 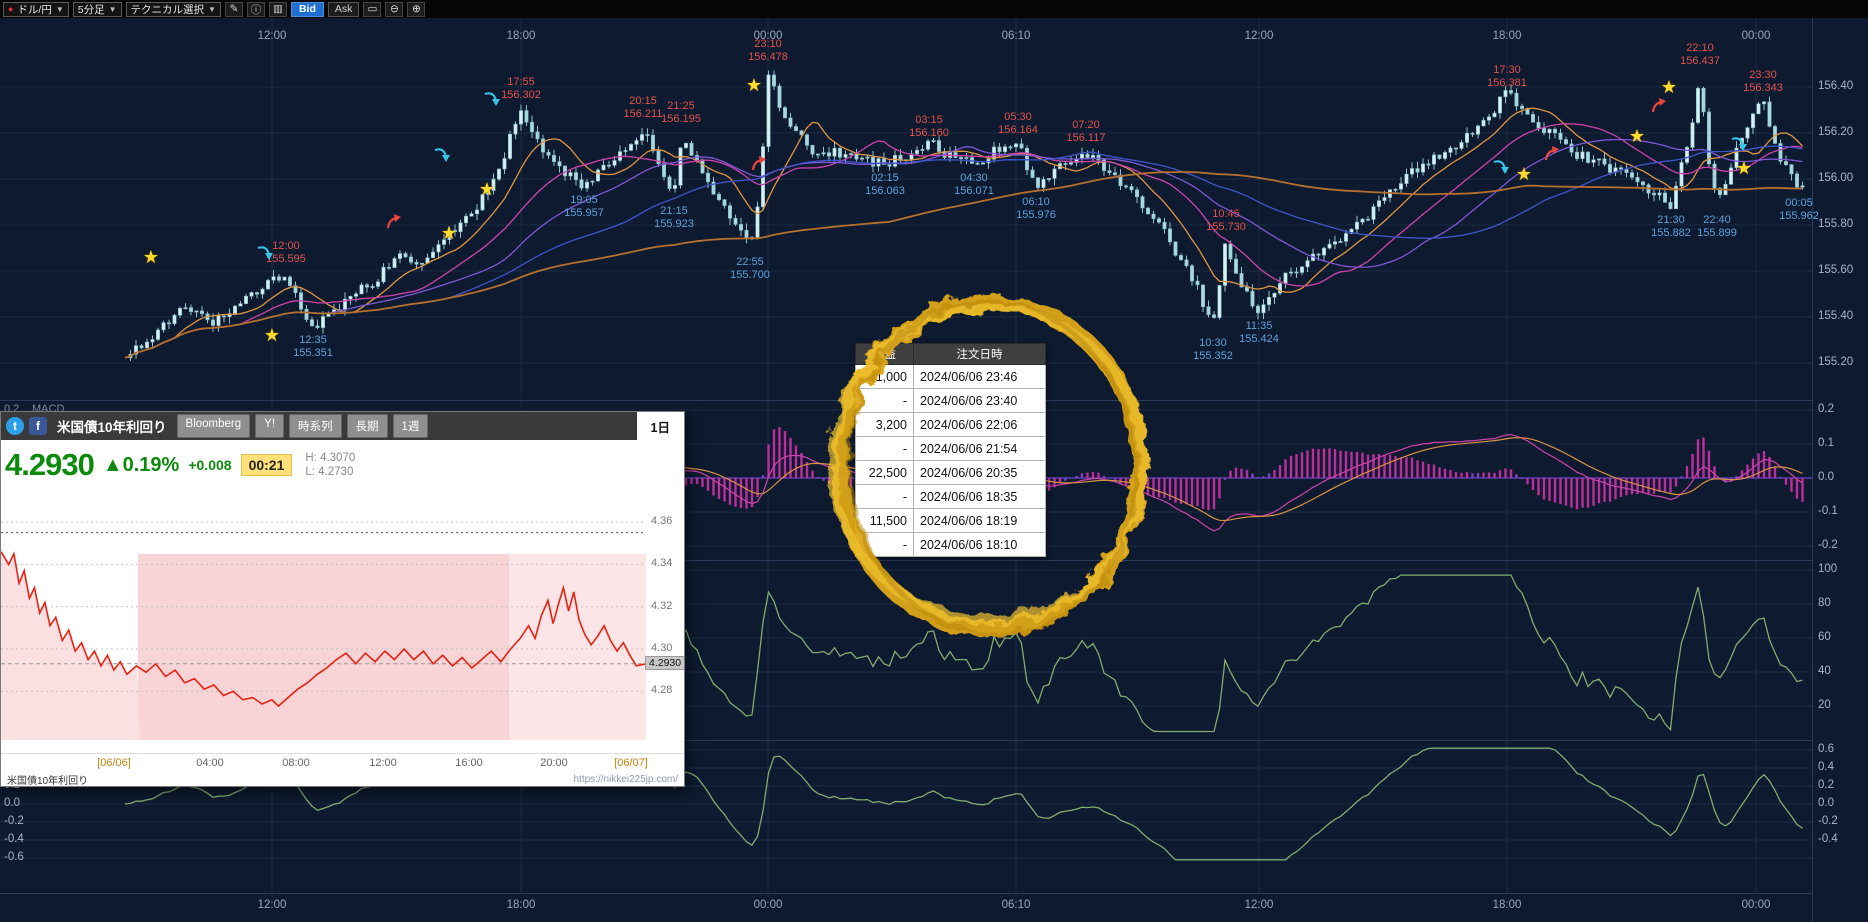 I want to click on yield-widget-footer: 米国債10年利回り https://nikkei225jp.com/, so click(x=342, y=780).